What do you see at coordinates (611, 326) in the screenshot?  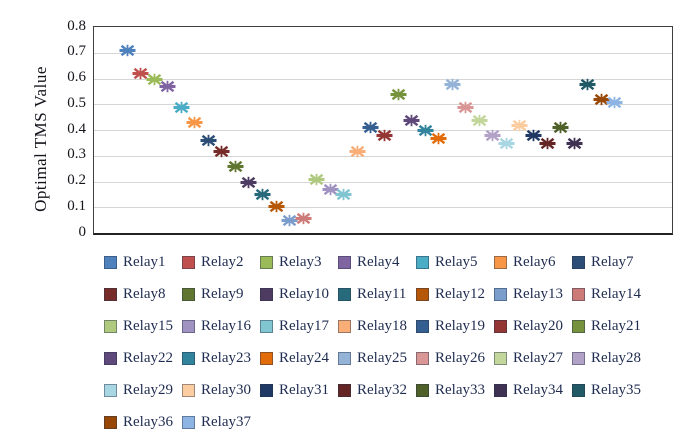 I see `legend-item-relay21: Relay21` at bounding box center [611, 326].